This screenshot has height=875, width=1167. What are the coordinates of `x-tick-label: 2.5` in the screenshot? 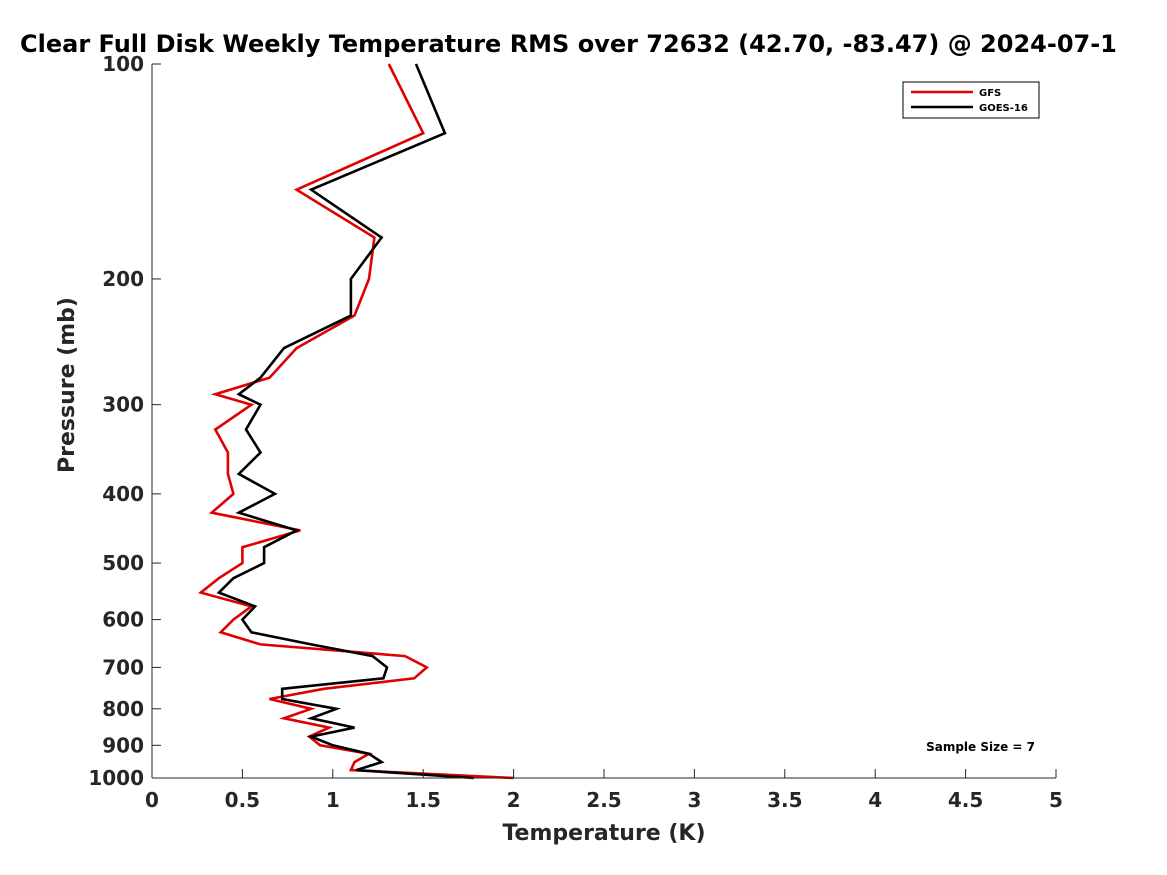 It's located at (603, 800).